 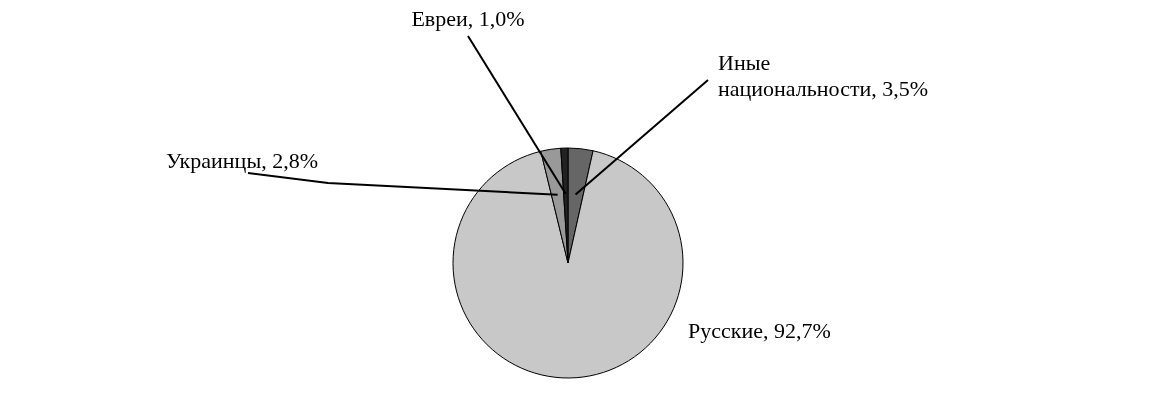 I want to click on slice-label: Евреи, 1,0%, so click(x=468, y=18).